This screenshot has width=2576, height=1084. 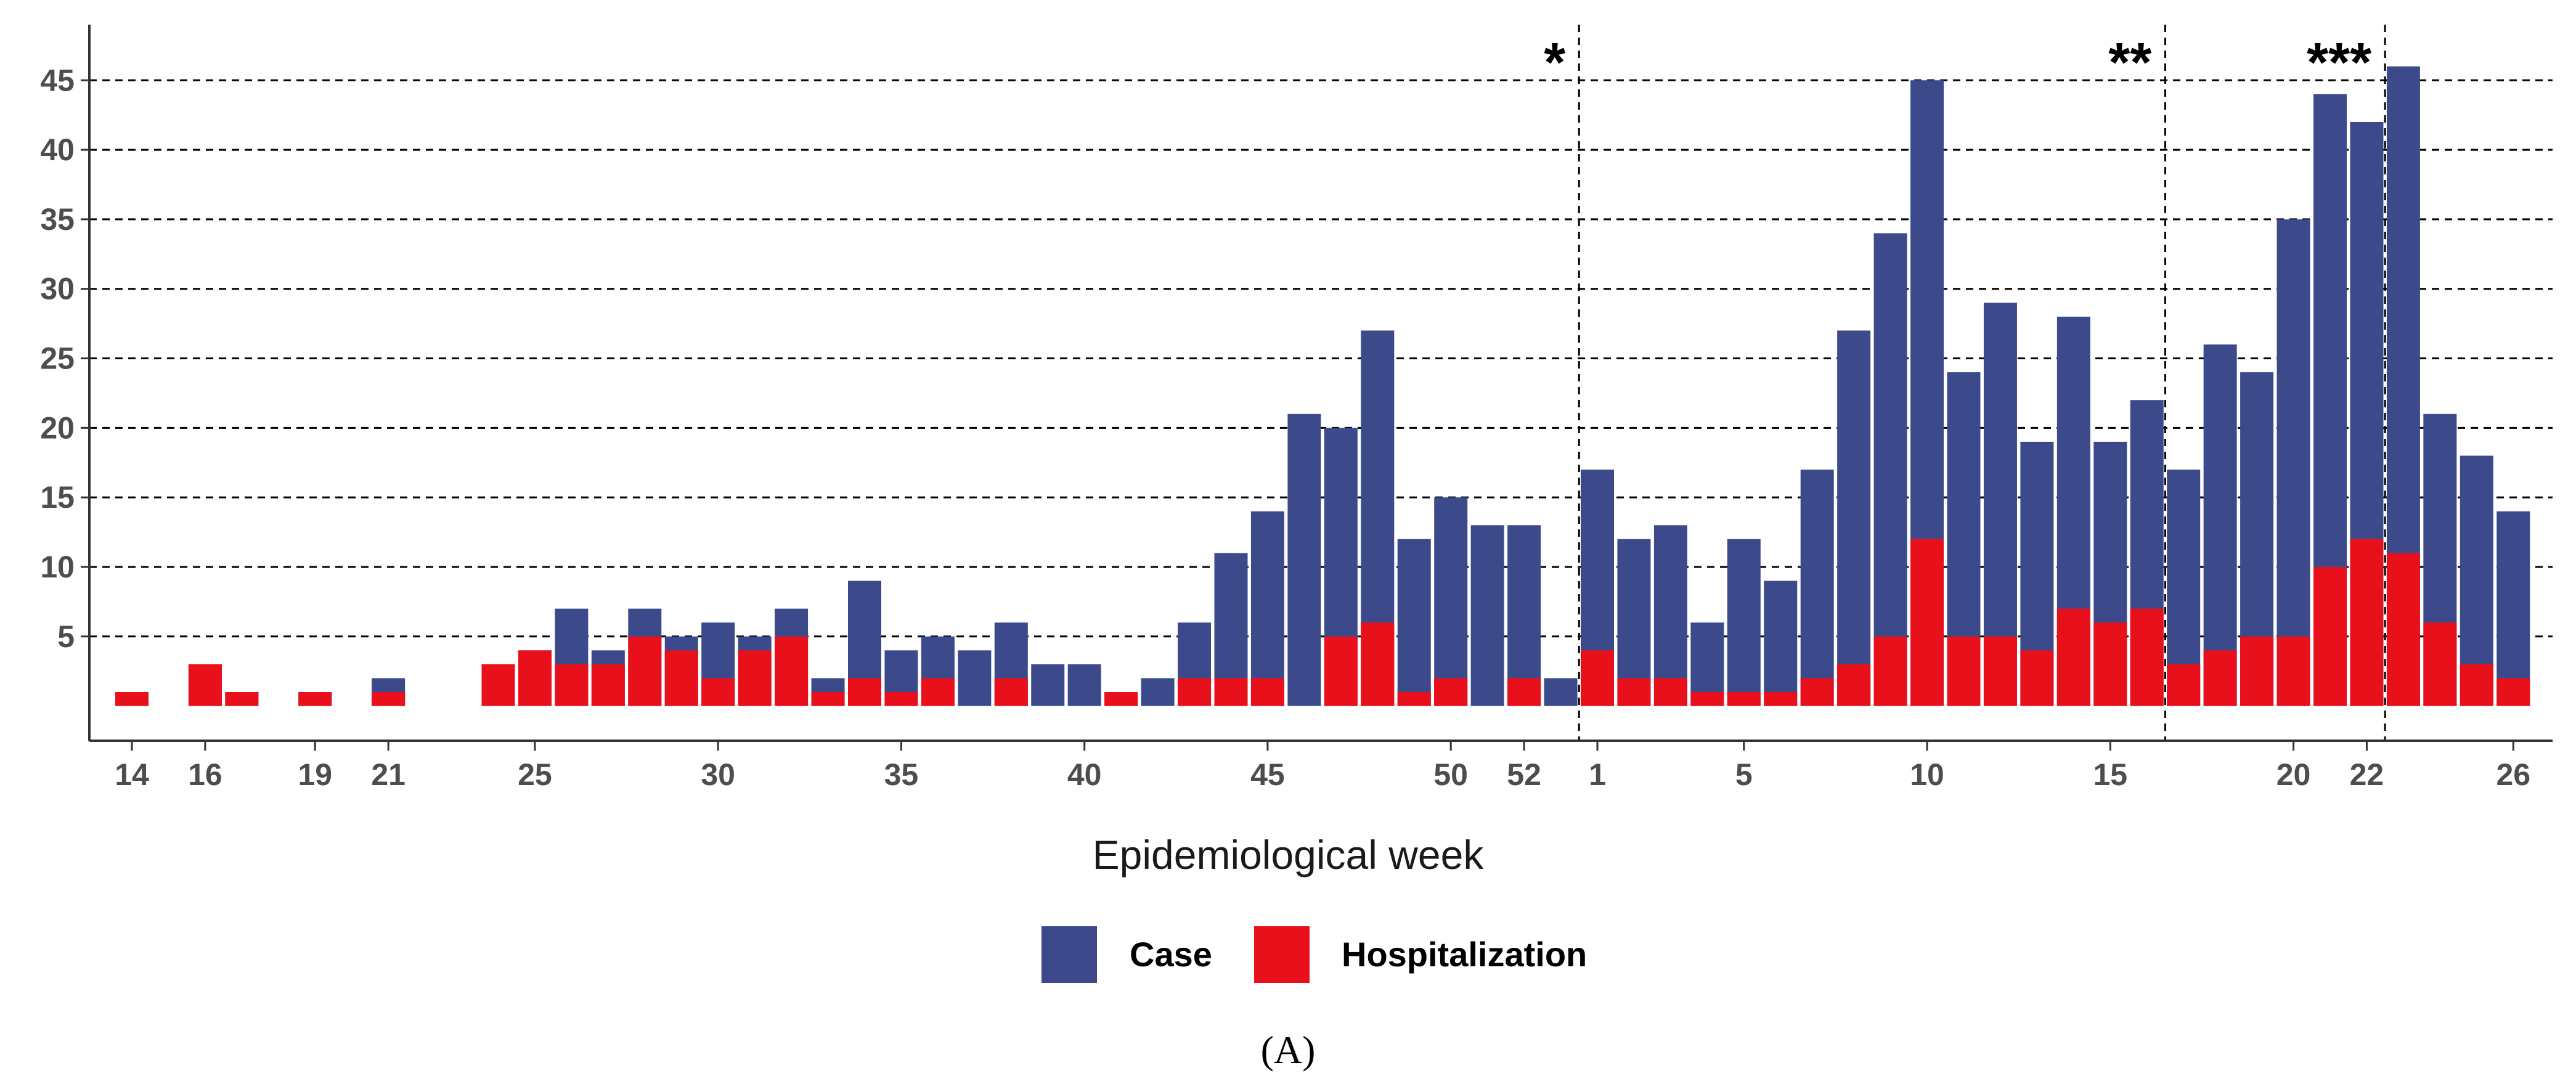 What do you see at coordinates (57, 358) in the screenshot?
I see `y-tick-label: 25` at bounding box center [57, 358].